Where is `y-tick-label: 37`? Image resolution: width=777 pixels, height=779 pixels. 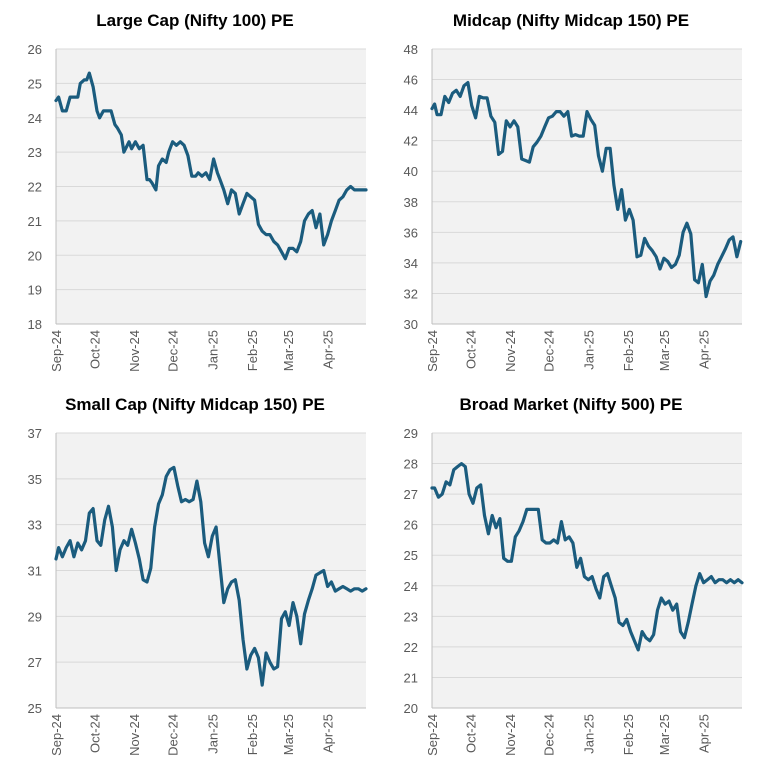
y-tick-label: 37 is located at coordinates (35, 433).